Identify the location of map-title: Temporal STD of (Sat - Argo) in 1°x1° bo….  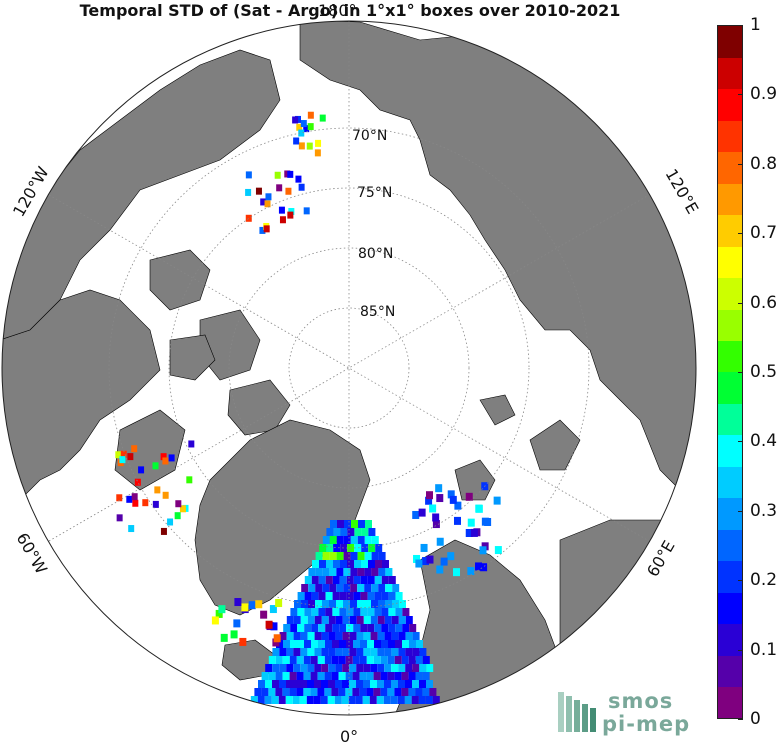
(350, 10).